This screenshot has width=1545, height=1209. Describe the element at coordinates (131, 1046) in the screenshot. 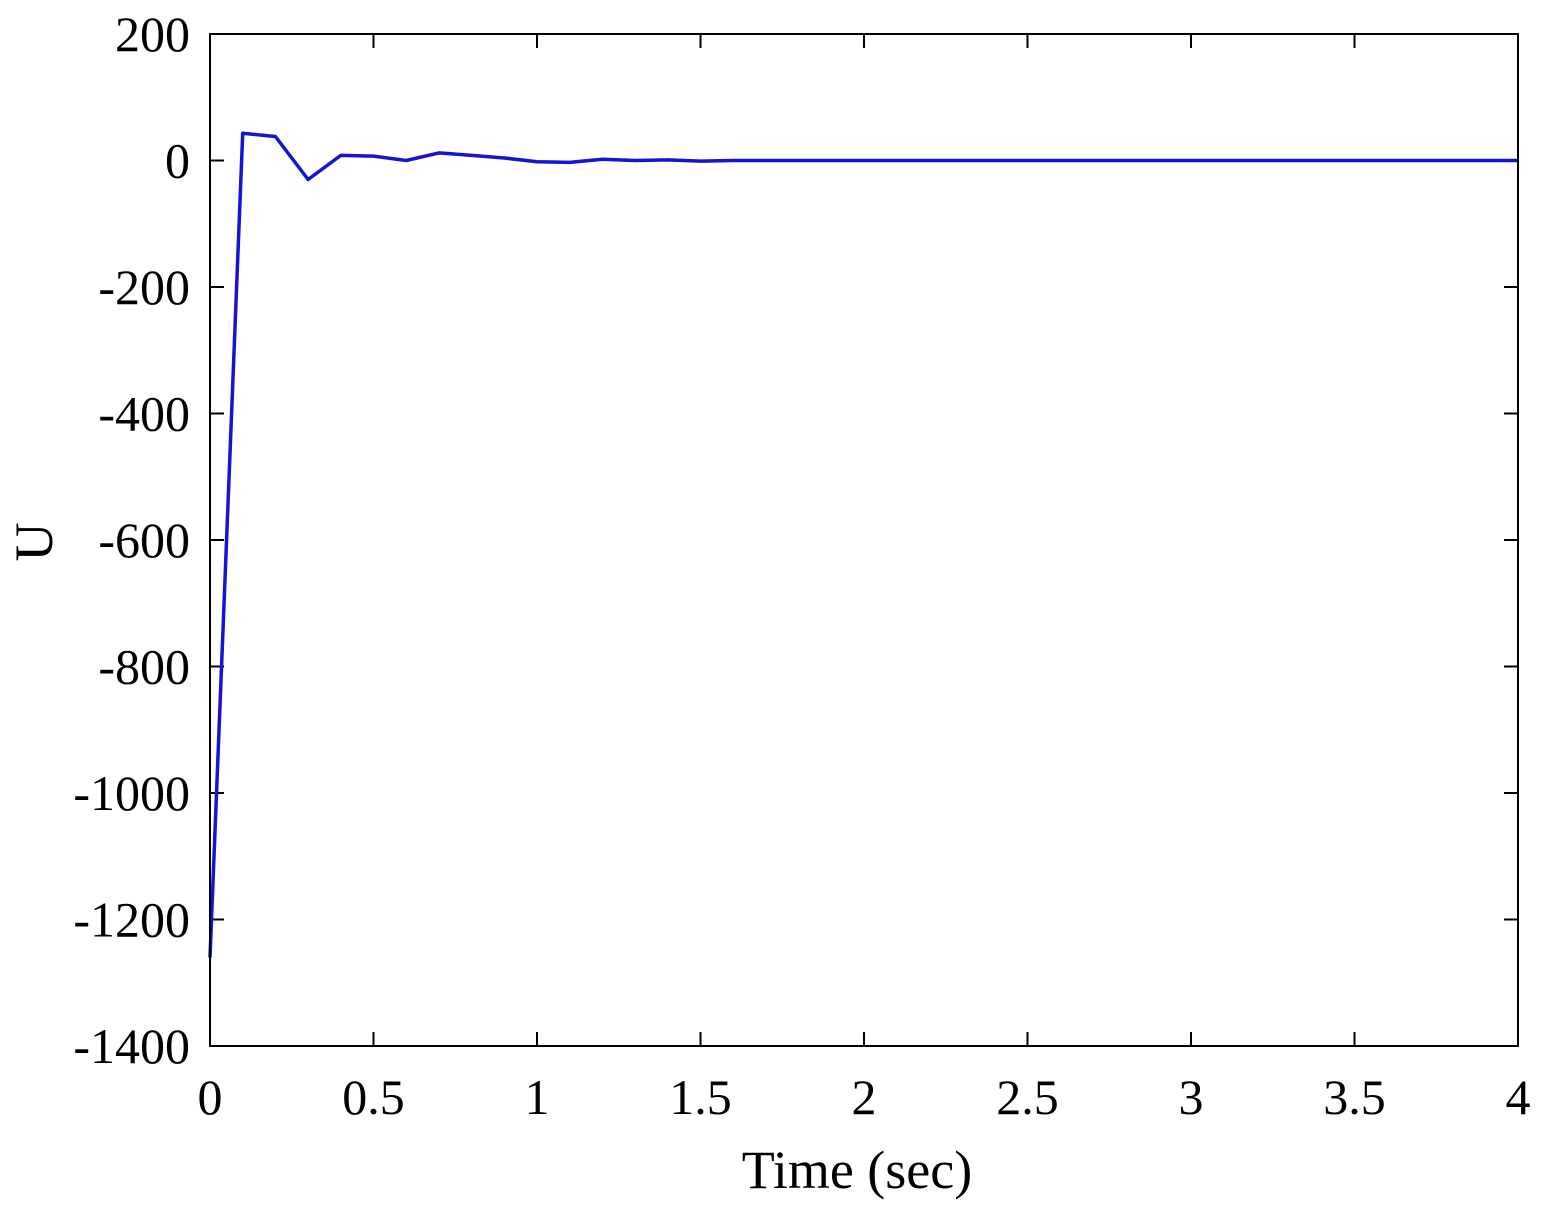

I see `y-tick-label: -1400` at that location.